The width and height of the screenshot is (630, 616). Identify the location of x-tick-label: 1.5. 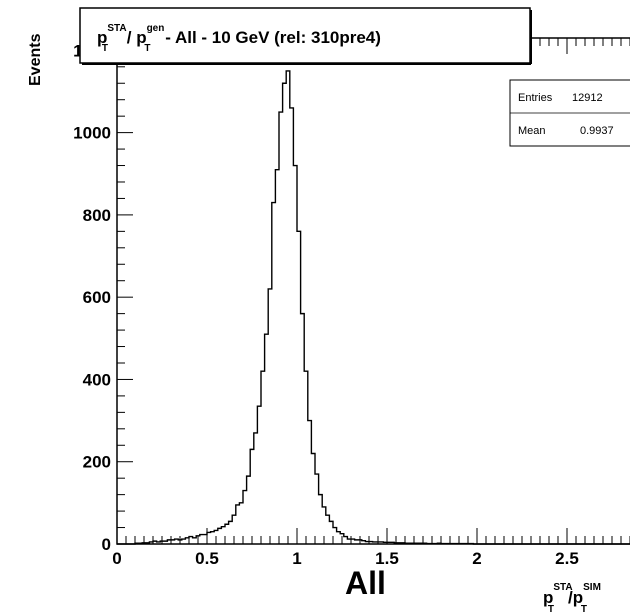
(387, 558).